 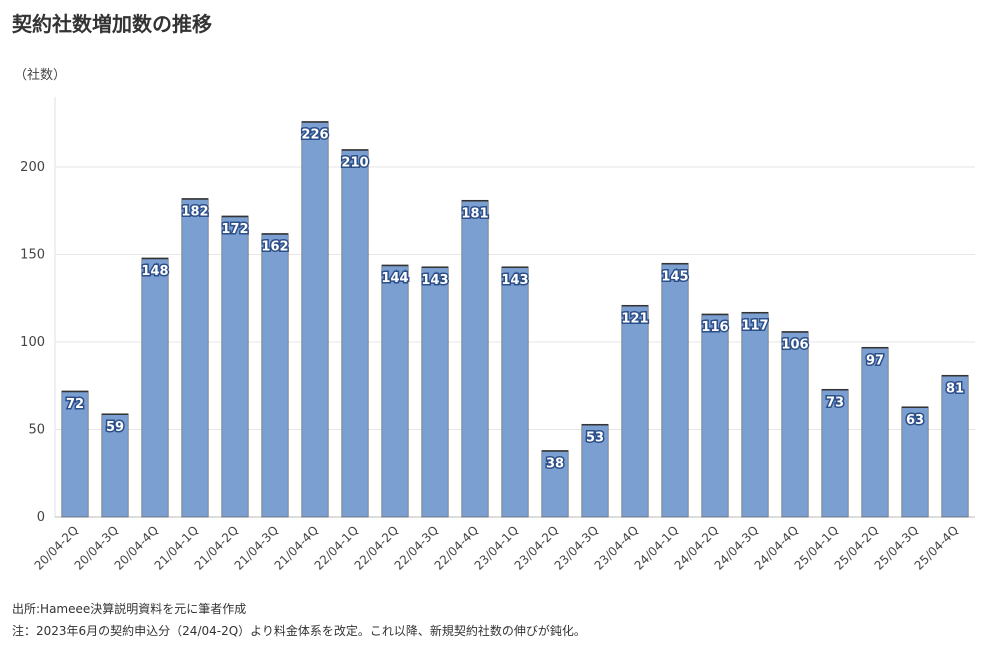 I want to click on y-tick-label: 200, so click(x=32, y=167).